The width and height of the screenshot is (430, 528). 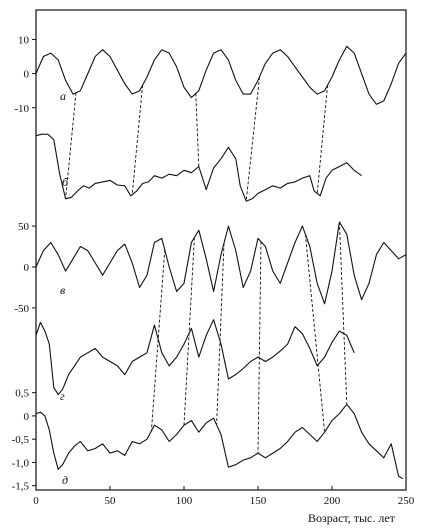 I want to click on y-tick-label-d-1: 0, so click(x=27, y=417).